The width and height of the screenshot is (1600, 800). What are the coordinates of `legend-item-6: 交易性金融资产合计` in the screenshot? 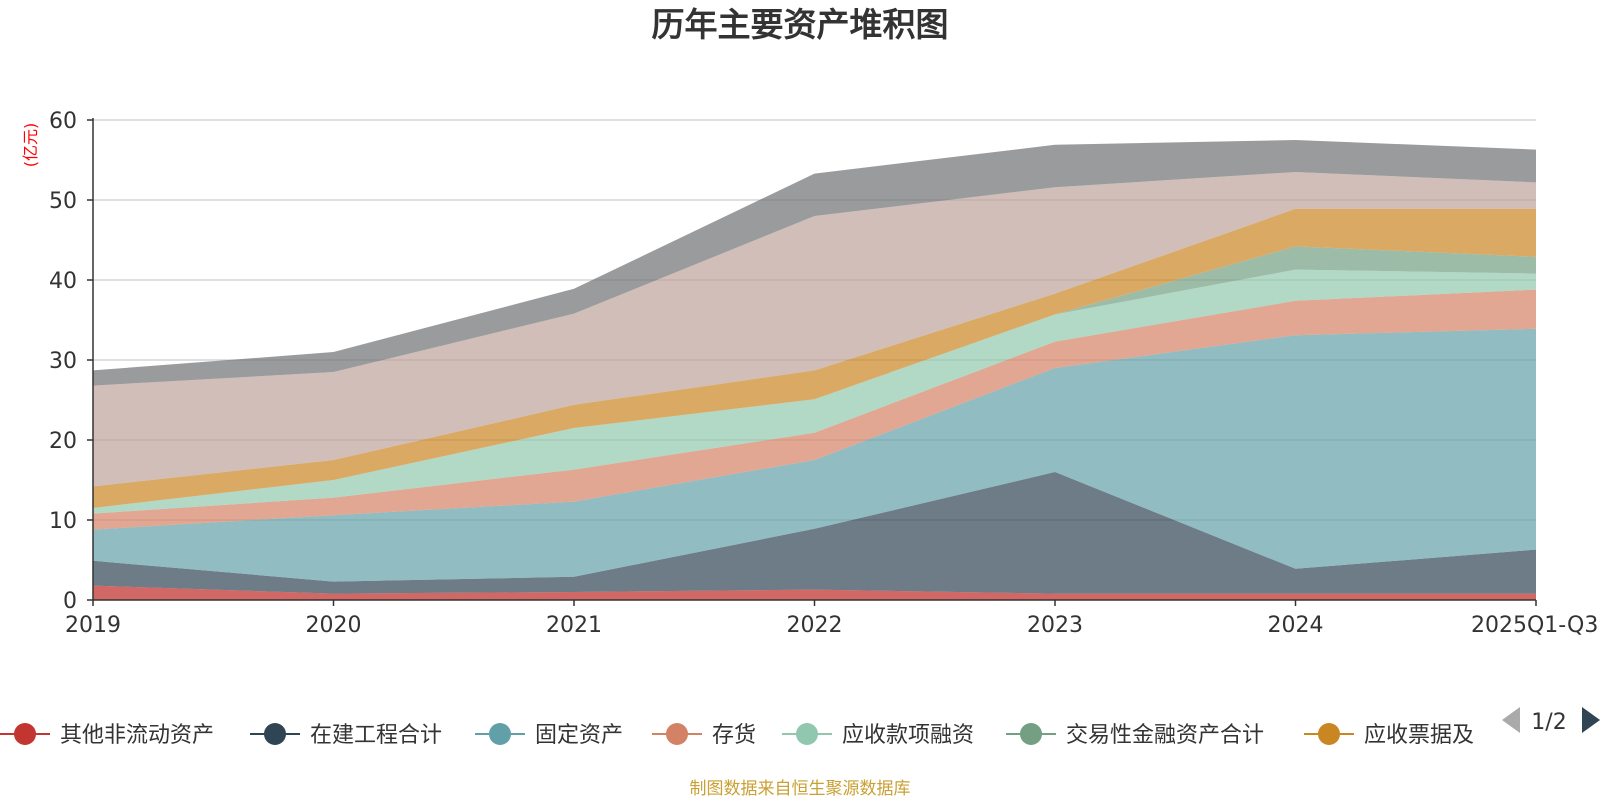 It's located at (1135, 735).